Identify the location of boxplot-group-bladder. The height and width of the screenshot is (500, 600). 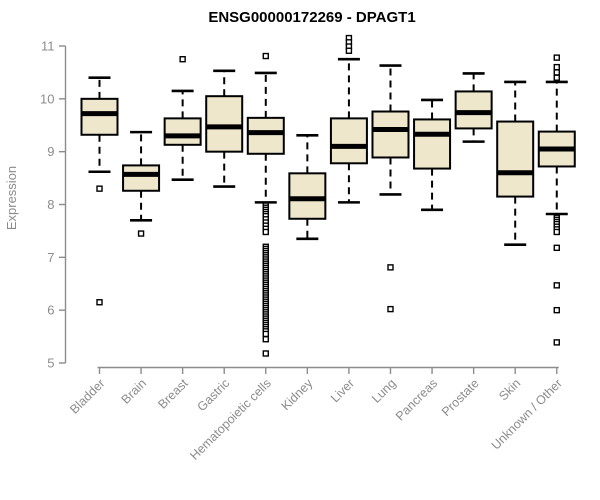
(99, 191).